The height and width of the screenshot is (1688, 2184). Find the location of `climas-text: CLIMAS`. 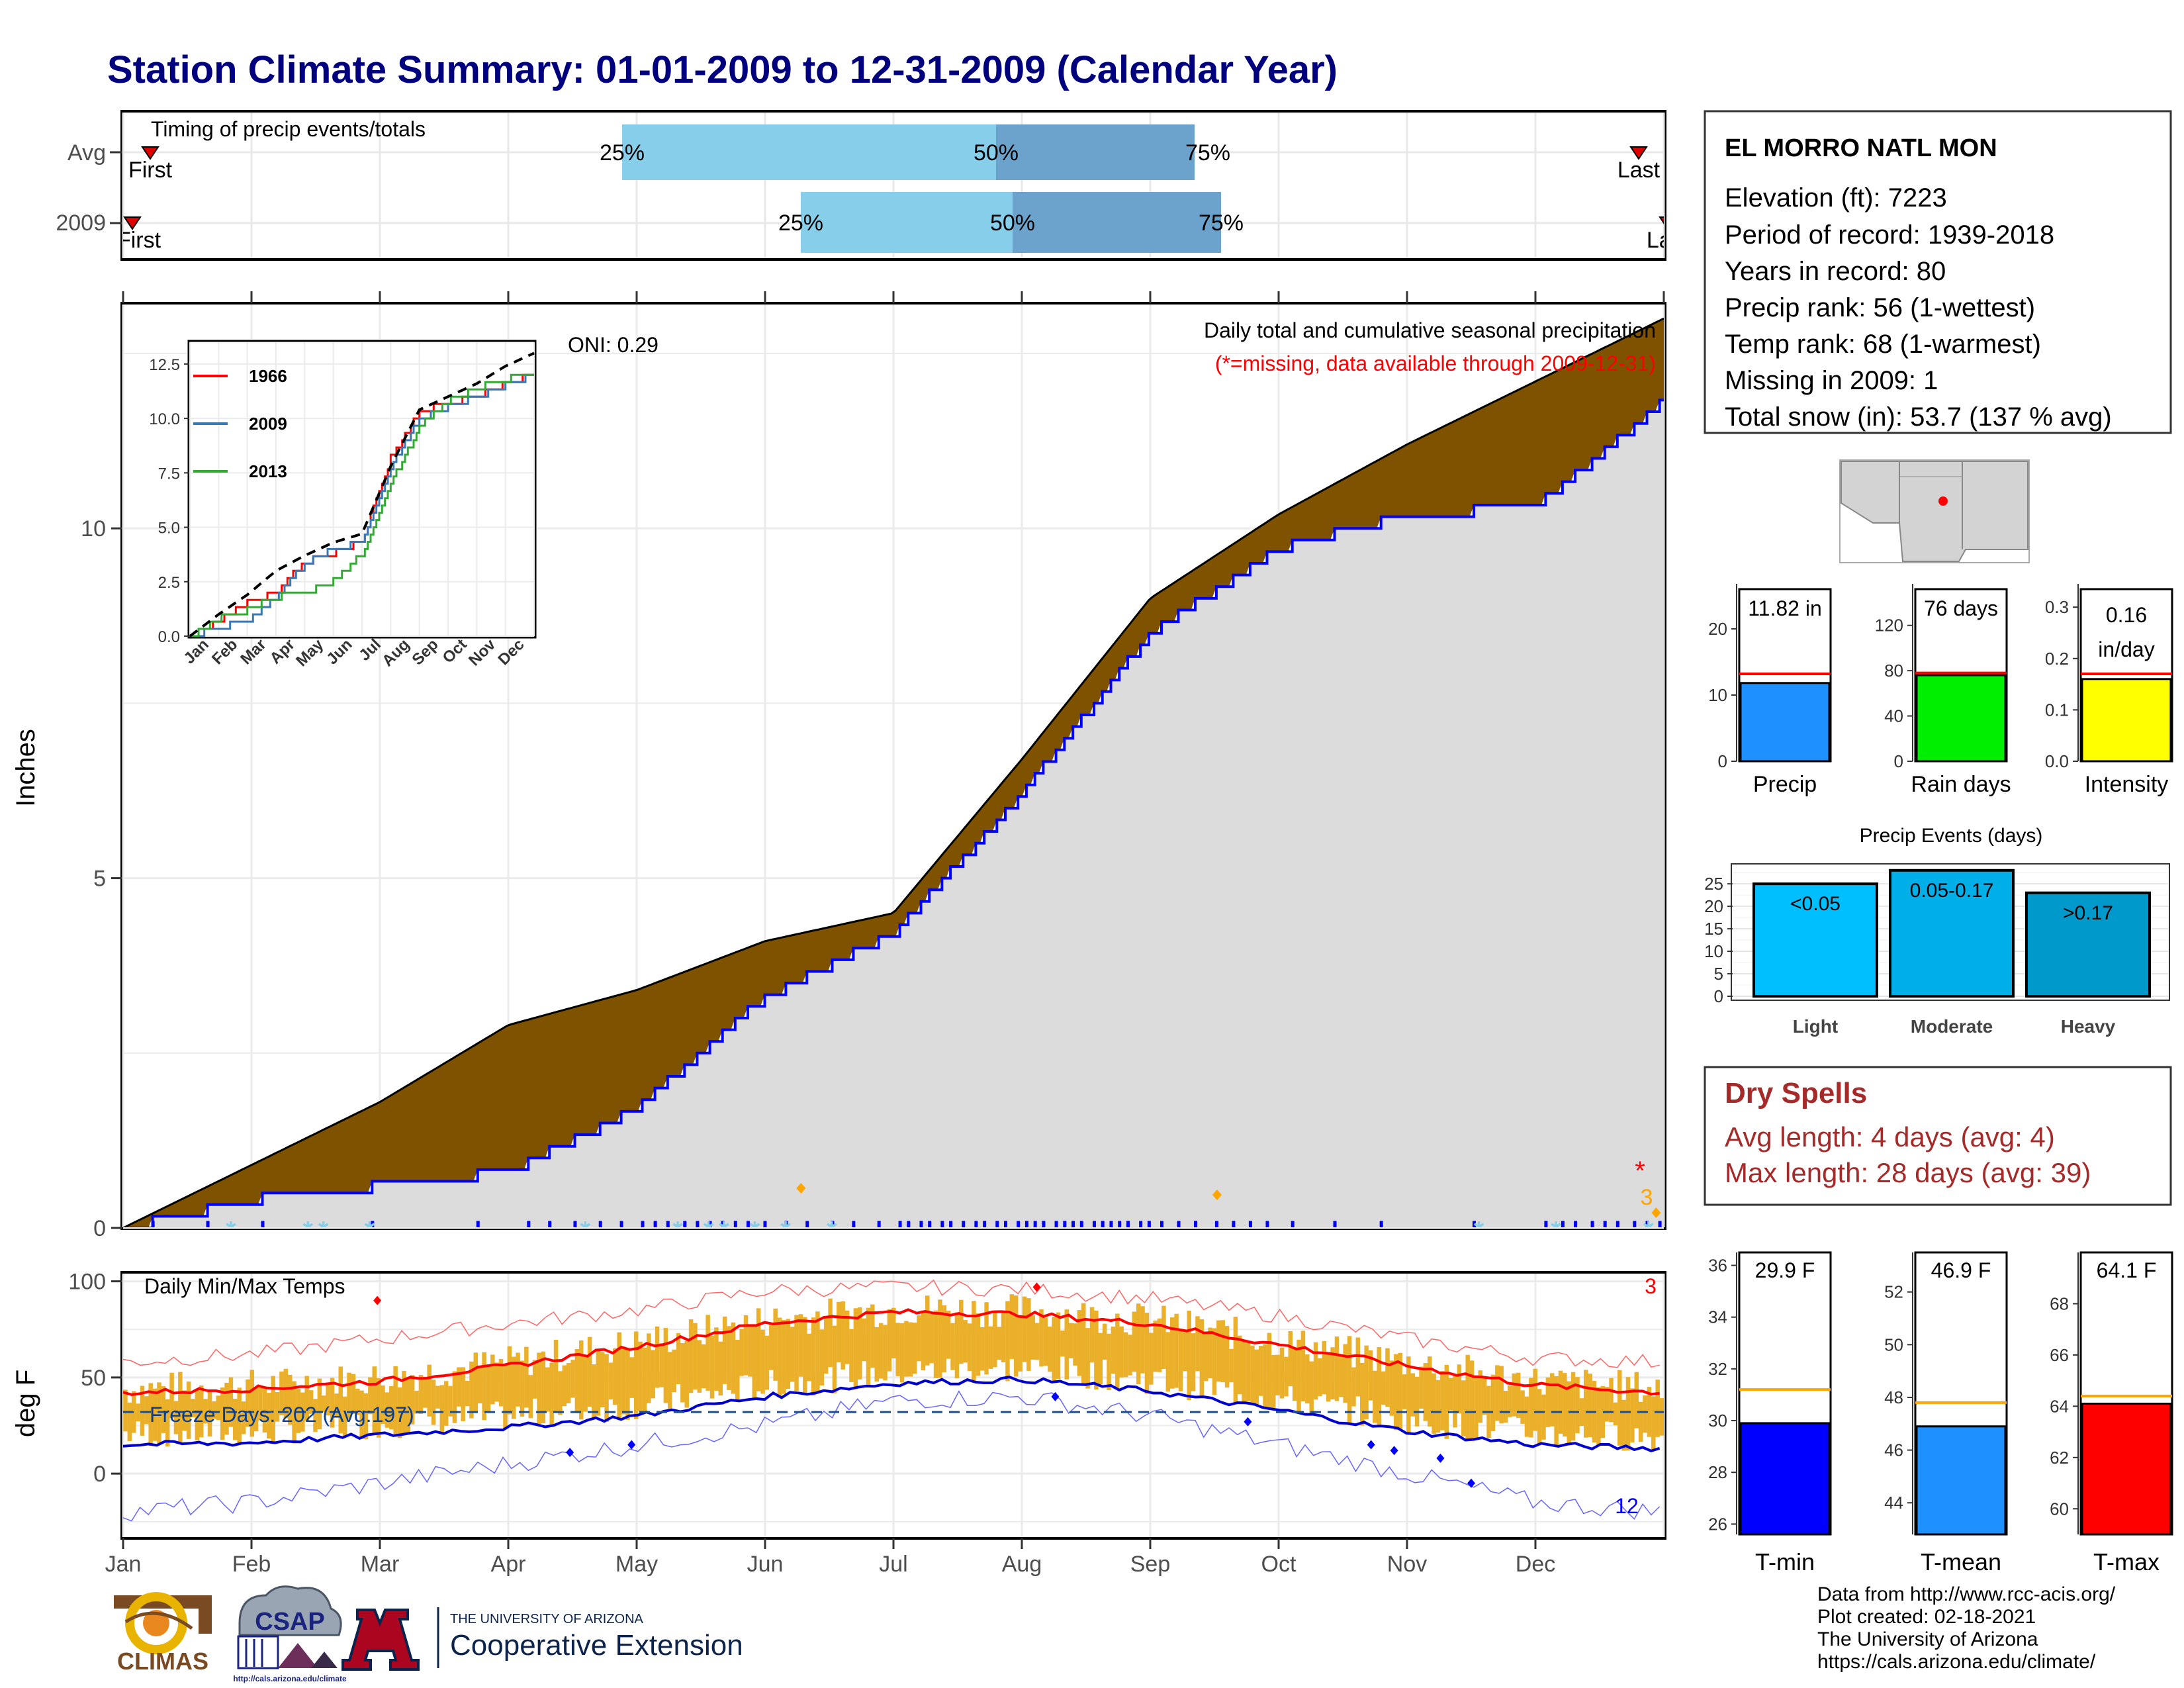

climas-text: CLIMAS is located at coordinates (162, 1661).